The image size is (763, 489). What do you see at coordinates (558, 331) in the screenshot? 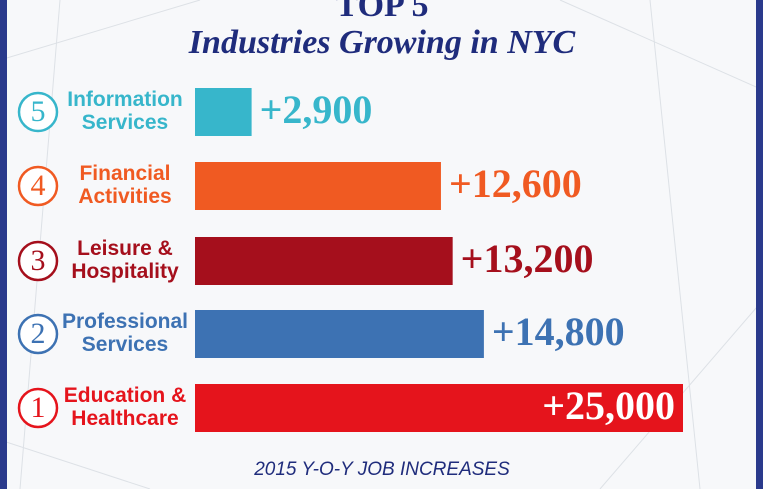
I see `value-label: +14,800` at bounding box center [558, 331].